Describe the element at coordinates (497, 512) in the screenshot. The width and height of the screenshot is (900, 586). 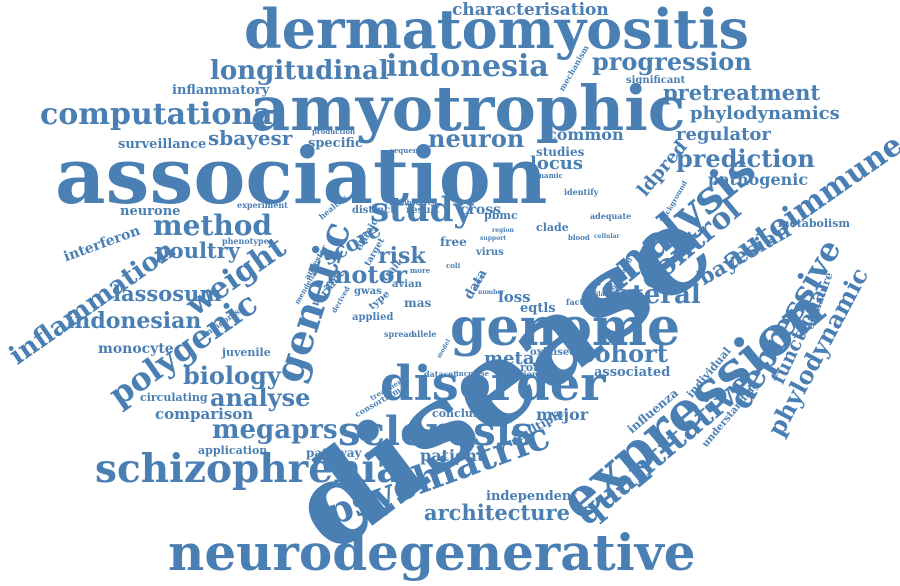
I see `word: architecture` at that location.